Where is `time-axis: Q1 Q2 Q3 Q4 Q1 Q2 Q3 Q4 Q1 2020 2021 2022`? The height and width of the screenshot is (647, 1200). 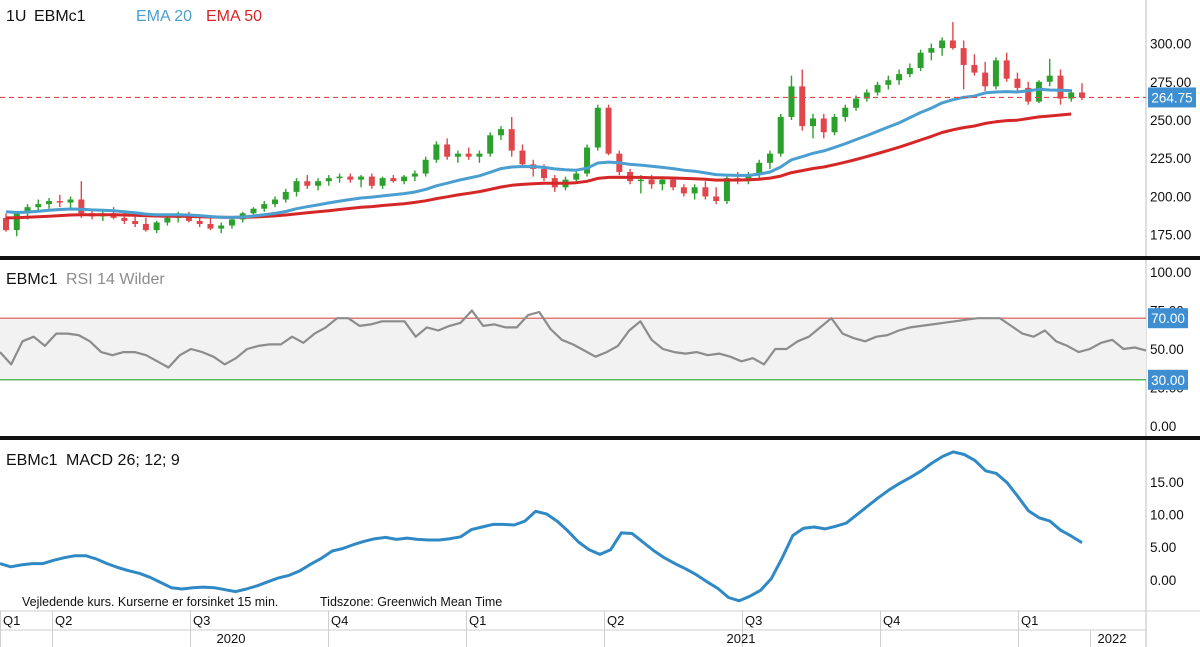 time-axis: Q1 Q2 Q3 Q4 Q1 Q2 Q3 Q4 Q1 2020 2021 2022 is located at coordinates (563, 629).